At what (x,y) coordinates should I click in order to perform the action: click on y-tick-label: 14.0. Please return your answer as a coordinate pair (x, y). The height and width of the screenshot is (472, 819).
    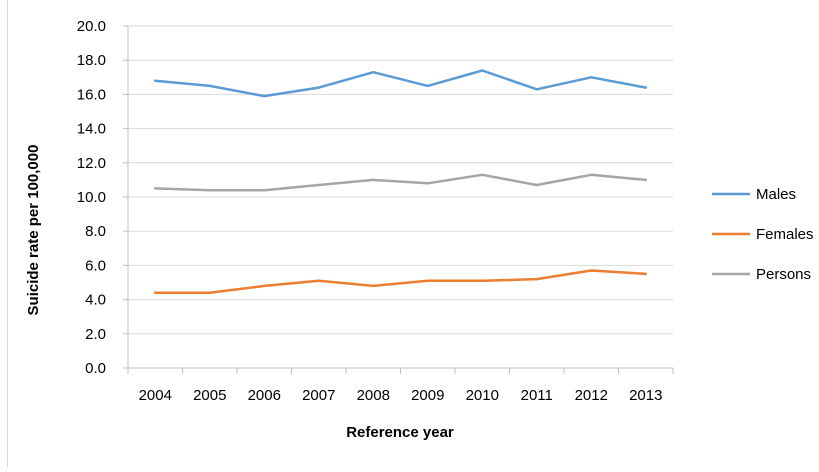
    Looking at the image, I should click on (91, 129).